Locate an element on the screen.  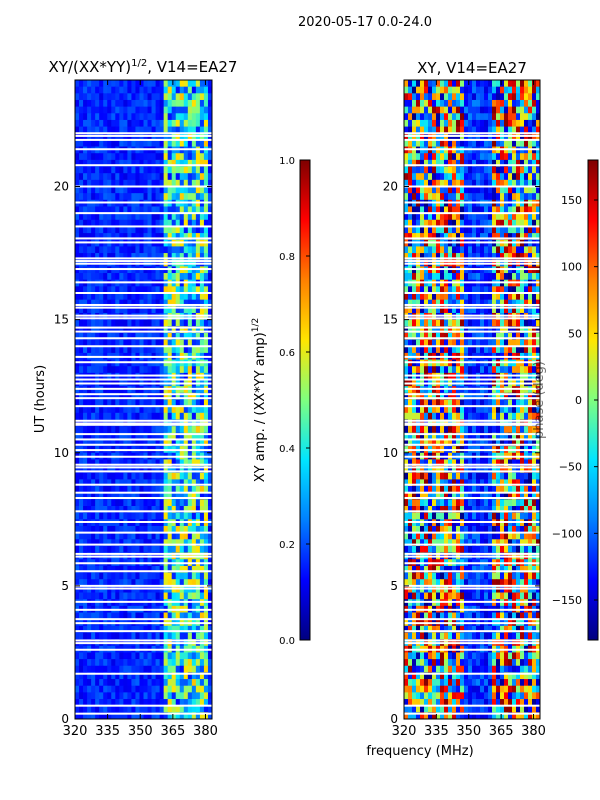
x-tick-label: 365 is located at coordinates (172, 731).